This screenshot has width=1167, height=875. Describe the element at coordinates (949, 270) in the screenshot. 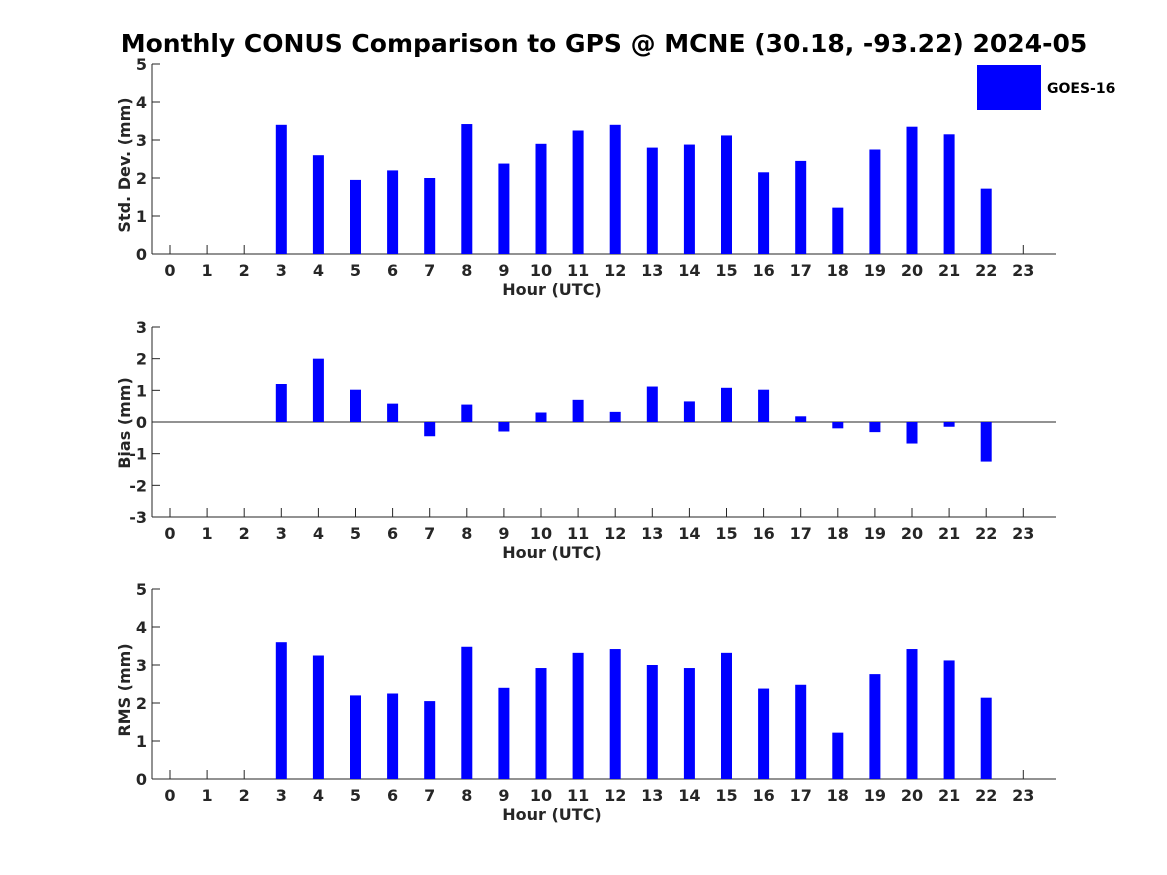

I see `x-tick-label: 21` at that location.